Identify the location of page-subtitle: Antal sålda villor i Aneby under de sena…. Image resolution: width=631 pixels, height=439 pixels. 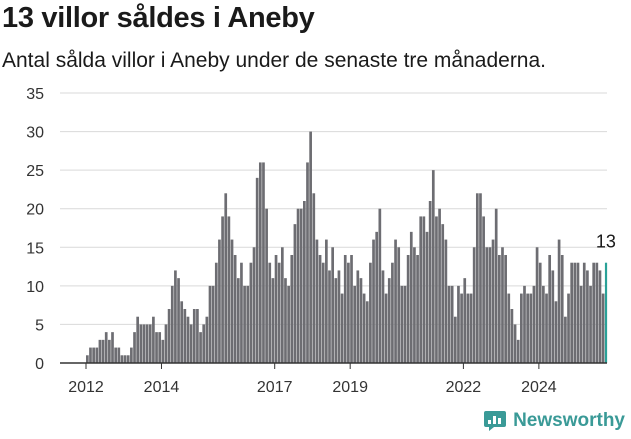
(274, 60).